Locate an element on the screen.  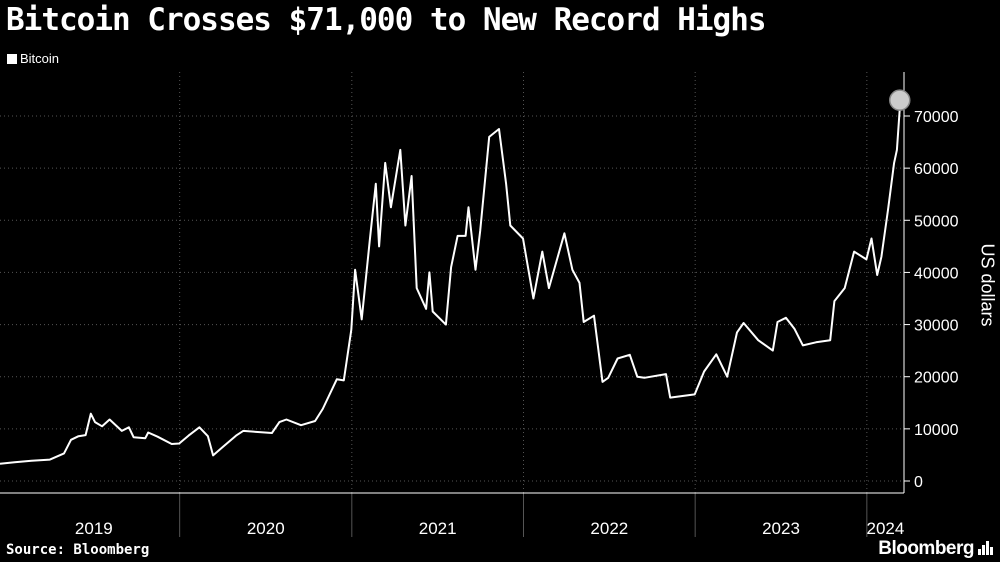
y-tick-label: 70000 is located at coordinates (936, 117).